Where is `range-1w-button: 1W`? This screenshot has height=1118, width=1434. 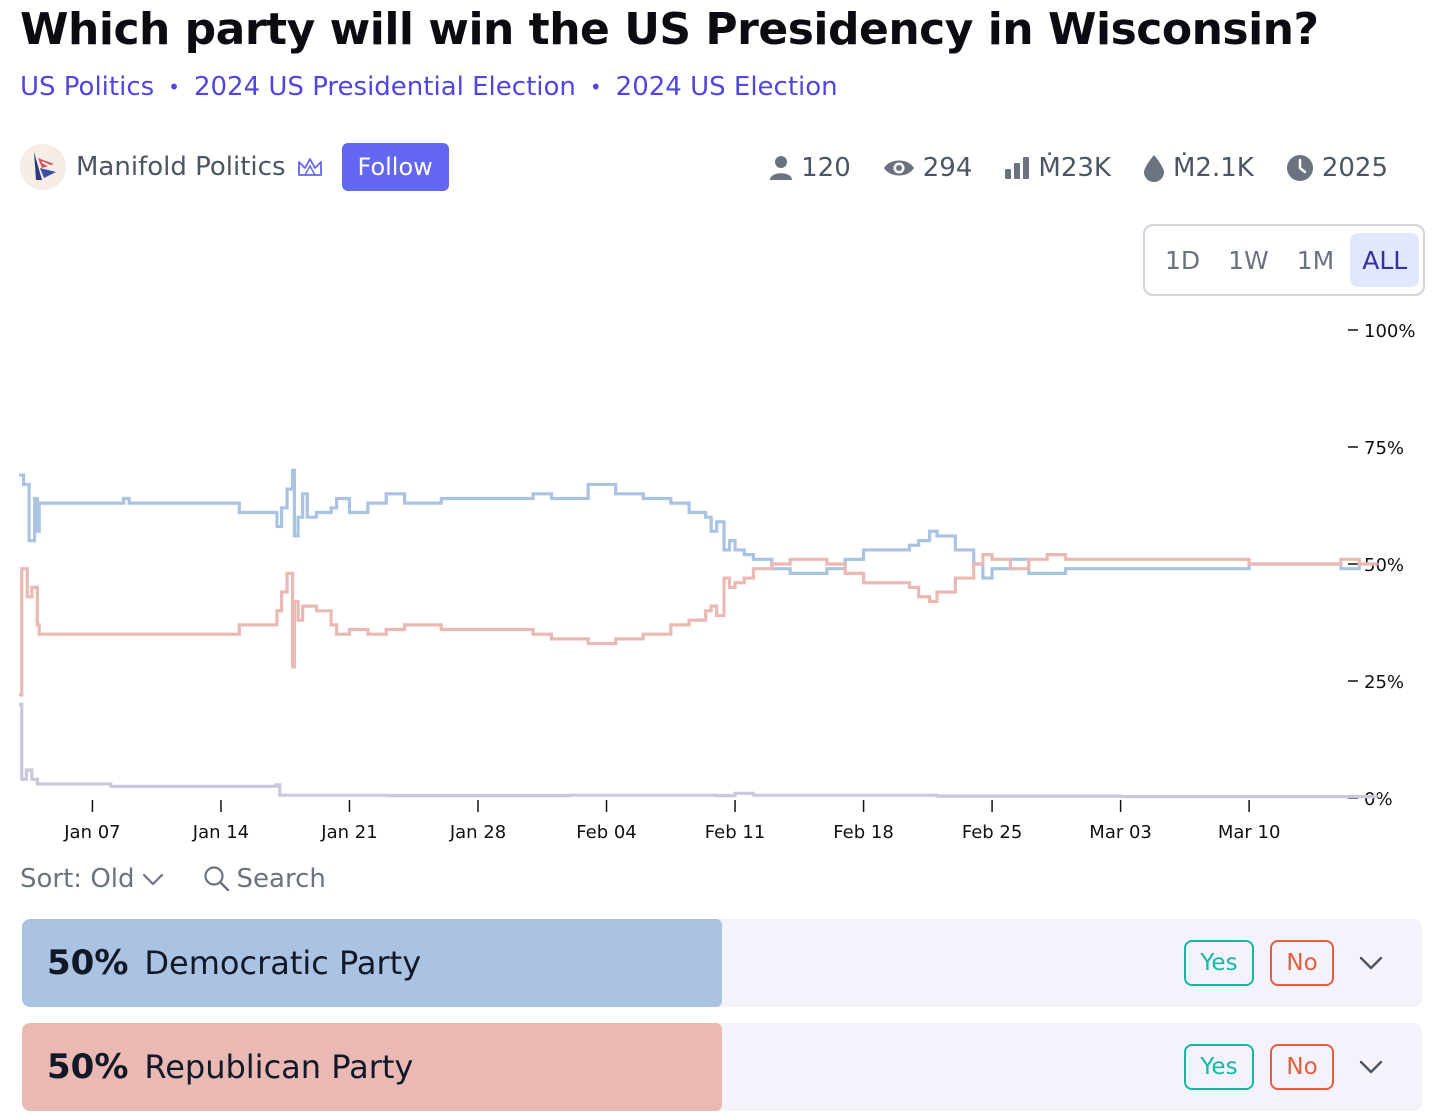 range-1w-button: 1W is located at coordinates (1248, 260).